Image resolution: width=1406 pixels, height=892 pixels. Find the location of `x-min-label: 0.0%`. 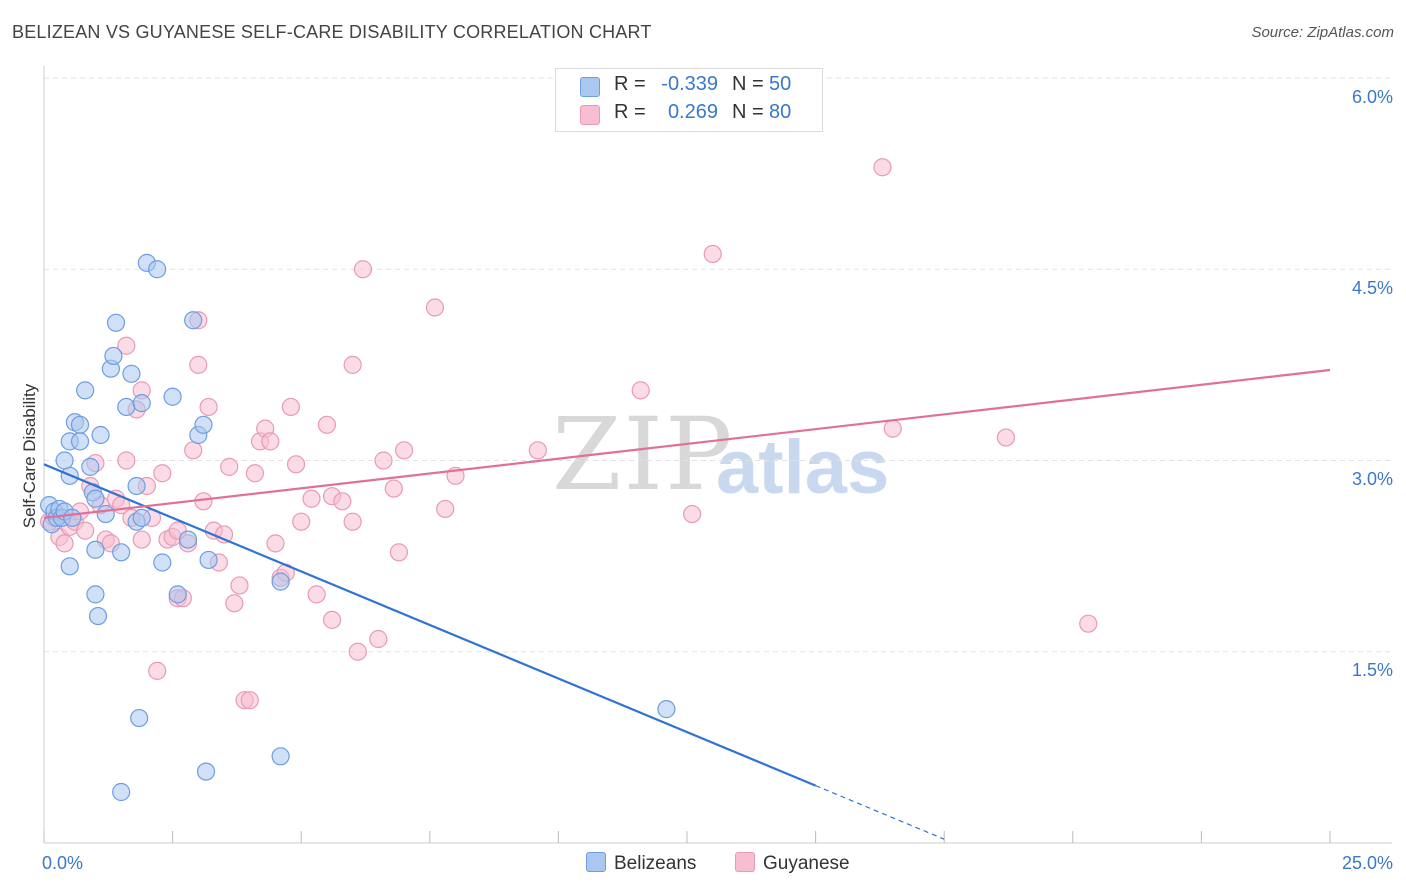

x-min-label: 0.0% is located at coordinates (63, 863).